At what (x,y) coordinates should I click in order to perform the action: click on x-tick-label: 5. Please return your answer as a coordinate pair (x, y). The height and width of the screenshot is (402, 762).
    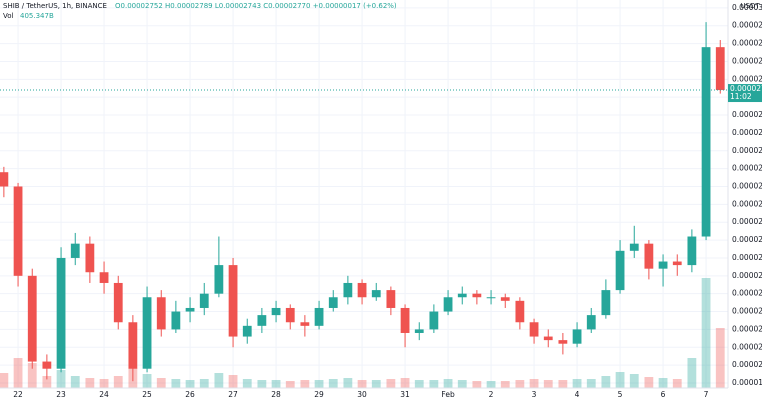
    Looking at the image, I should click on (620, 394).